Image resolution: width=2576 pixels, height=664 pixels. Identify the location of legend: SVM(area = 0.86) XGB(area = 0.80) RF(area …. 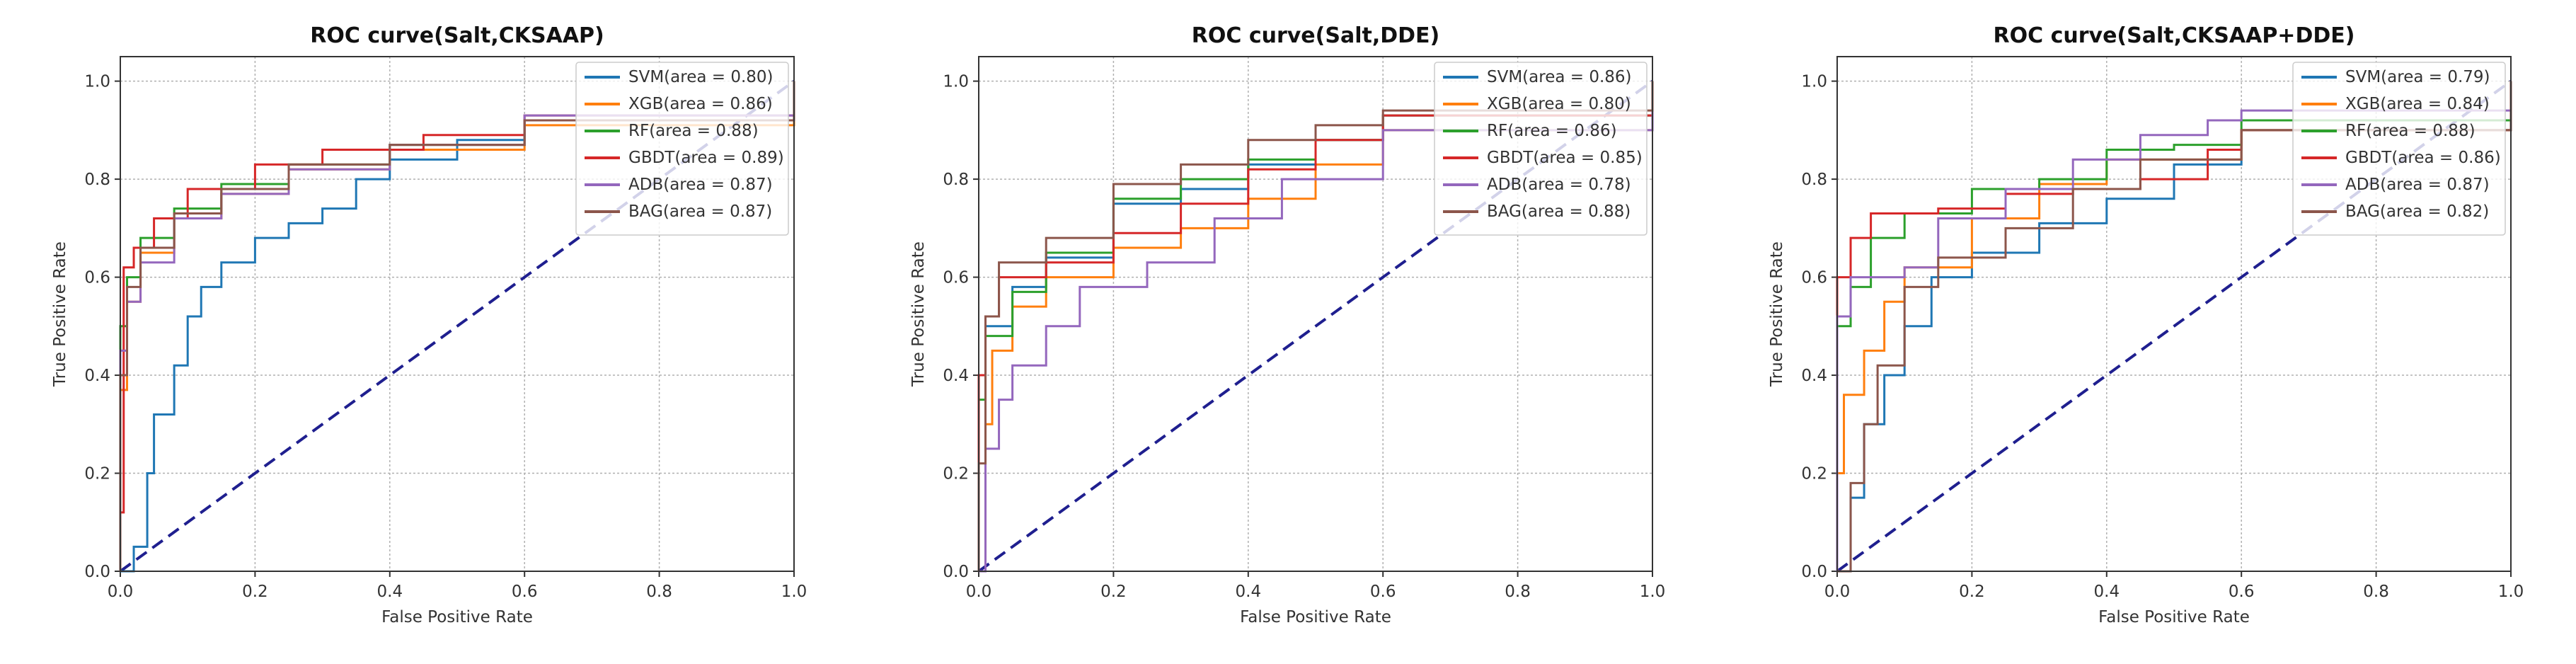
(1541, 149).